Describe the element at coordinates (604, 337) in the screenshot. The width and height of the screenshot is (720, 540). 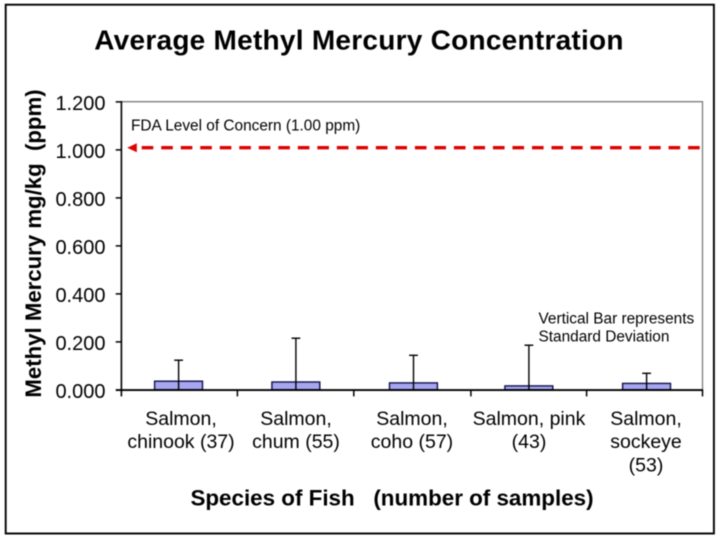
I see `svg-text: Standard Deviation` at that location.